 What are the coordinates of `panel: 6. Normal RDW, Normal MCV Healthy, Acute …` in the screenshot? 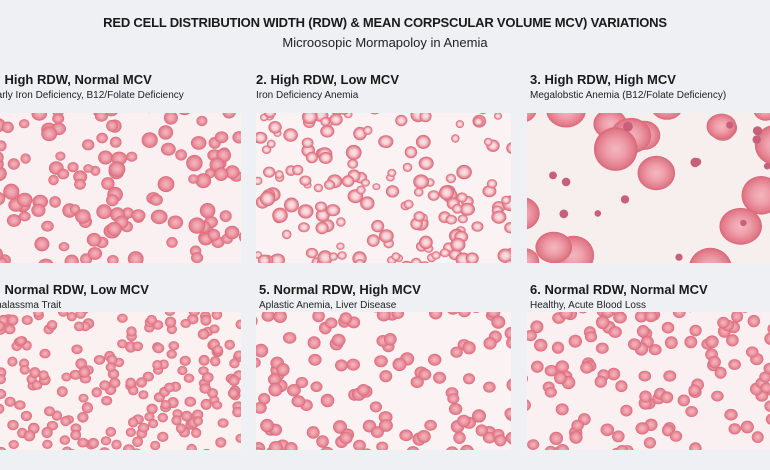 It's located at (619, 296).